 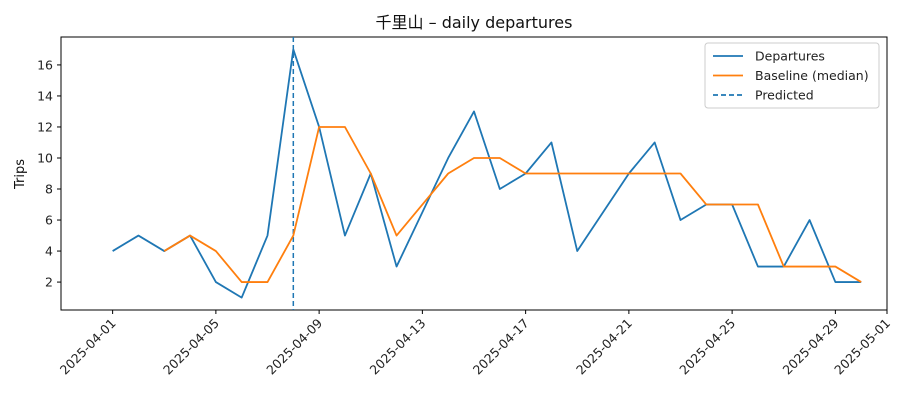 What do you see at coordinates (49, 251) in the screenshot?
I see `y-tick-label: 4` at bounding box center [49, 251].